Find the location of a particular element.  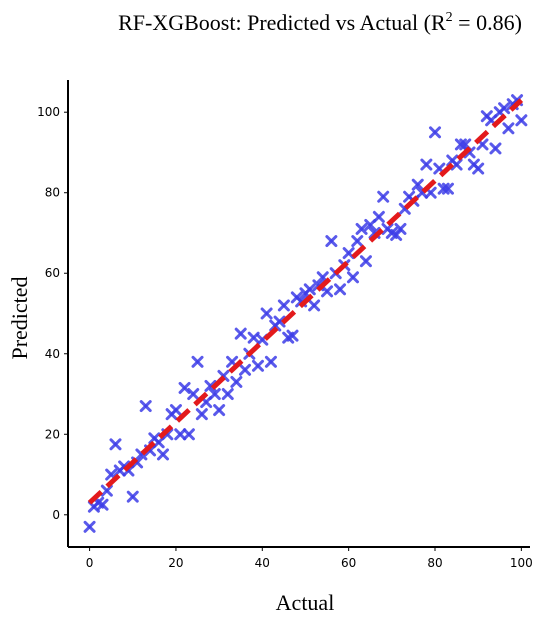

x-tick-label: 100 is located at coordinates (521, 563).